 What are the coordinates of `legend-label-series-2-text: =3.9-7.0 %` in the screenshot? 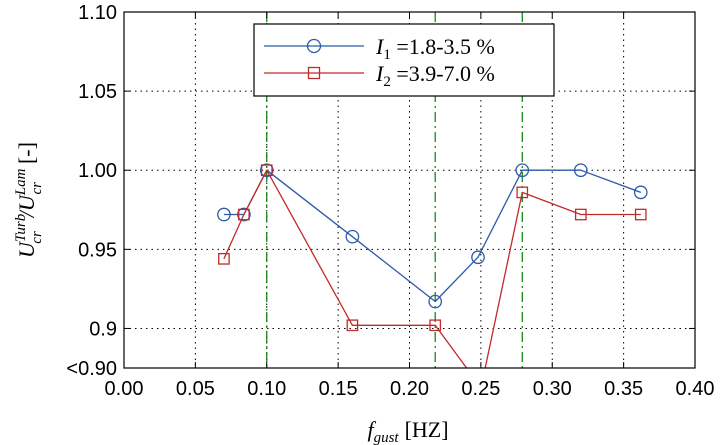 It's located at (443, 73).